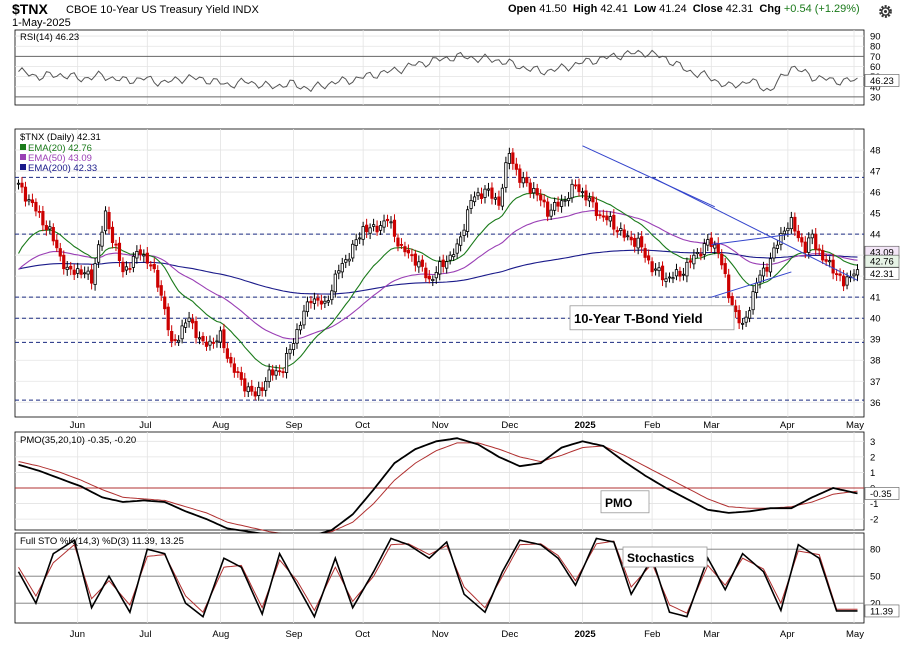 This screenshot has width=900, height=650. Describe the element at coordinates (102, 541) in the screenshot. I see `sto-label: Full STO %K(14,3) %D(3) 11.39, 13.25` at that location.